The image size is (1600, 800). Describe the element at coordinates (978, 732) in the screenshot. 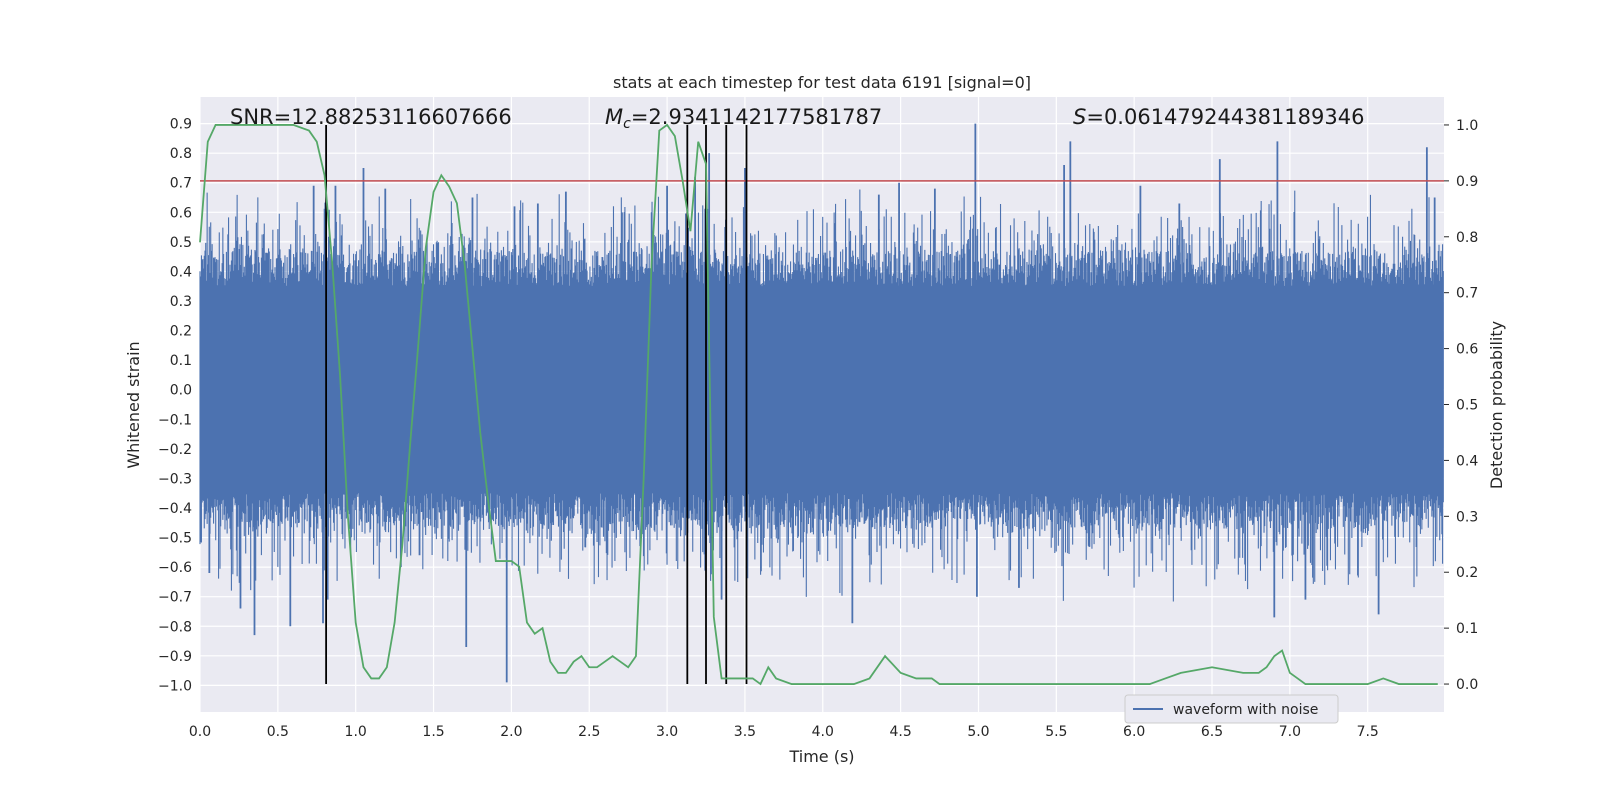

I see `x-tick-label: 5.0` at that location.